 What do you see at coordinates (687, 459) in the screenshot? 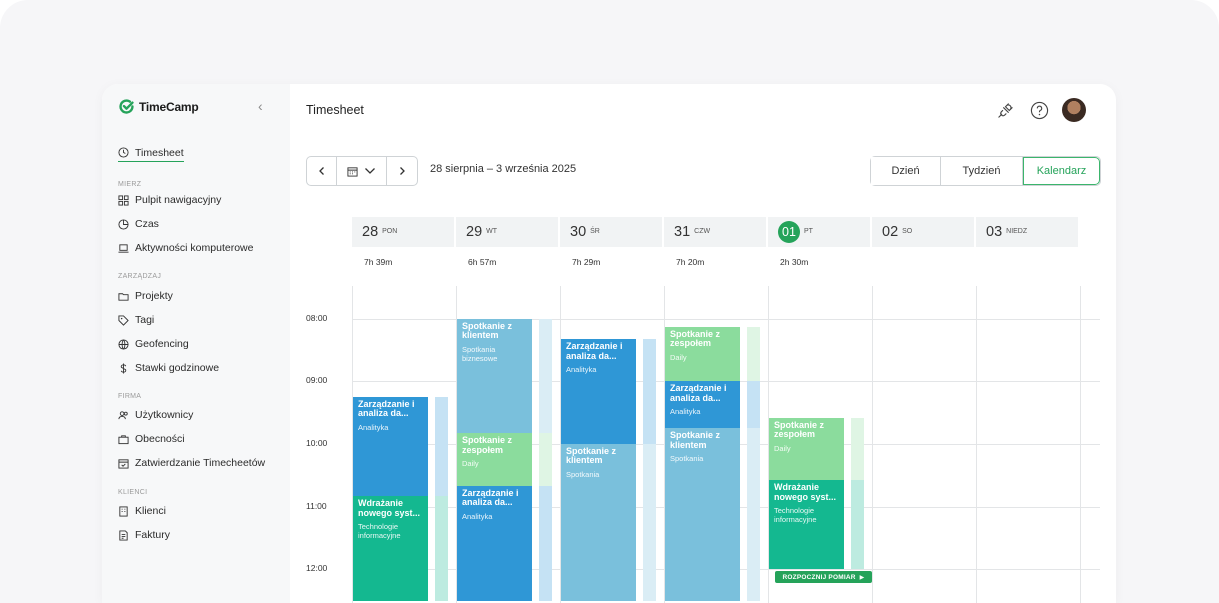
I see `entry-project: Spotkania` at bounding box center [687, 459].